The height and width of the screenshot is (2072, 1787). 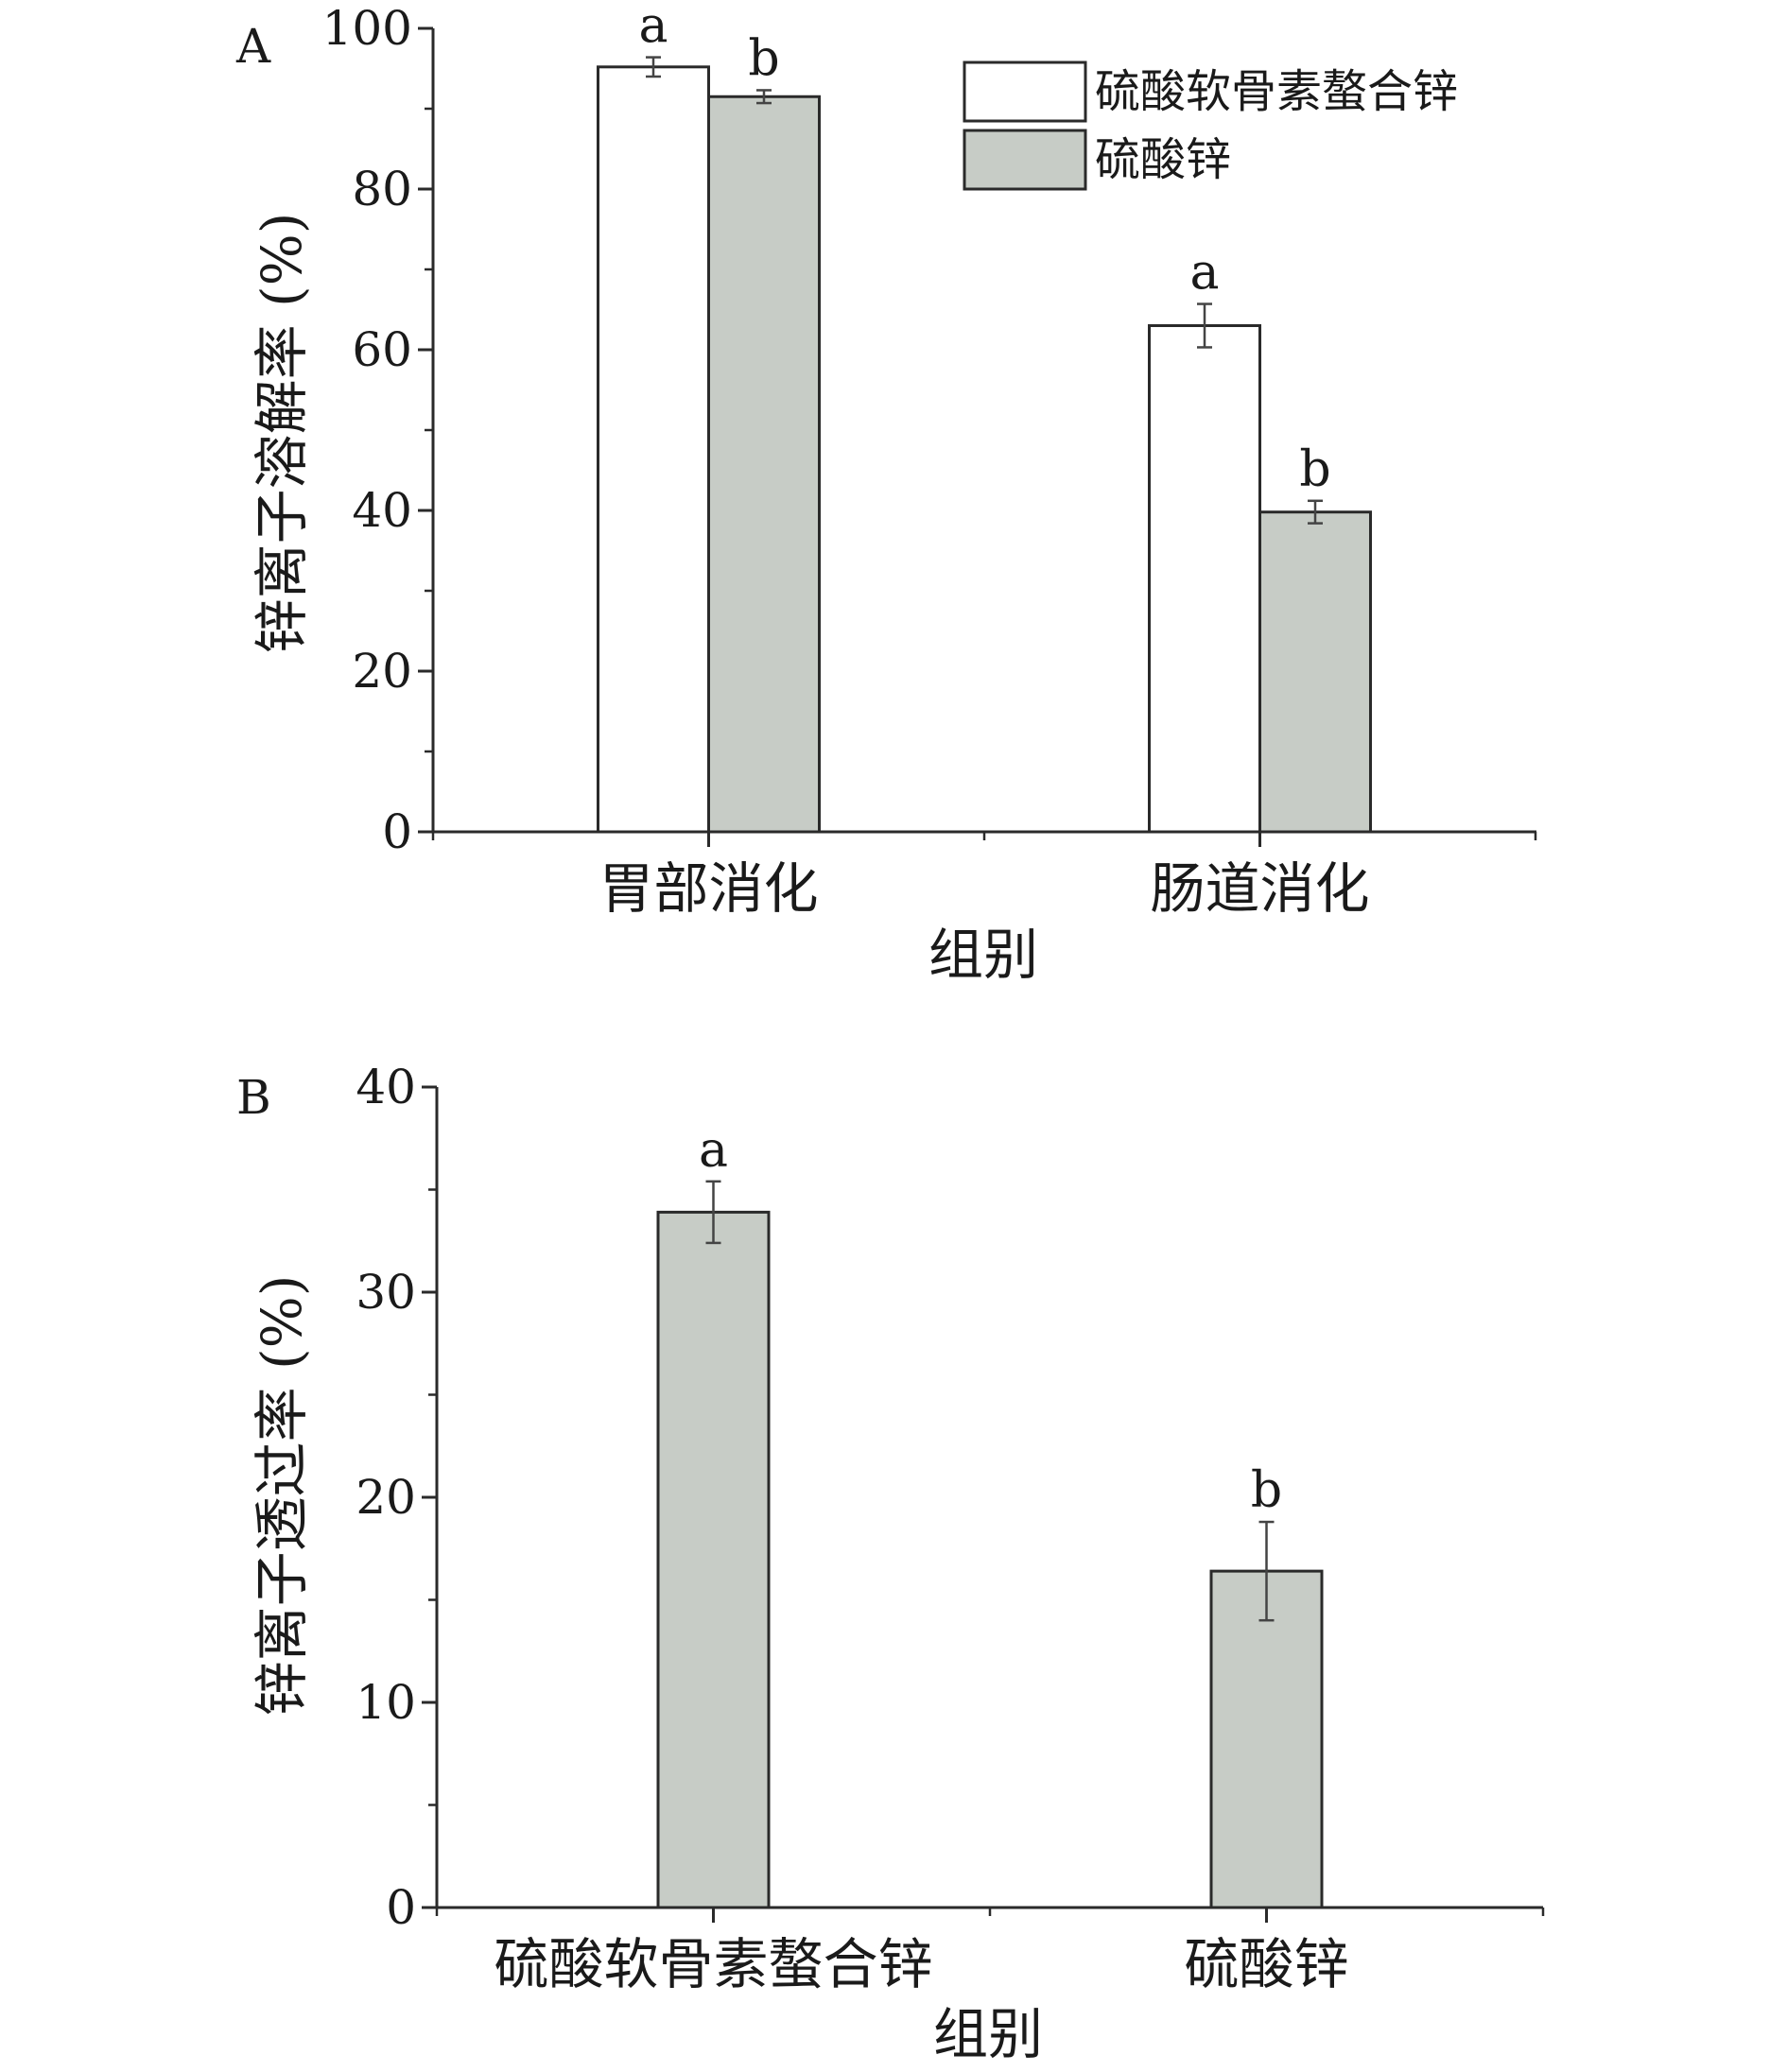 I want to click on x-category-label: 肠道消化, so click(x=1259, y=889).